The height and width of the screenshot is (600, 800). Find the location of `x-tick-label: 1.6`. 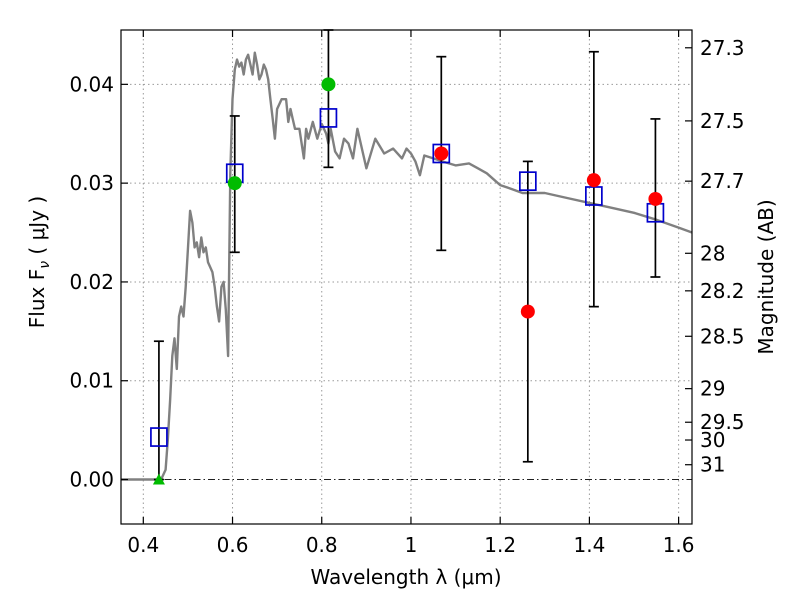

x-tick-label: 1.6 is located at coordinates (679, 545).